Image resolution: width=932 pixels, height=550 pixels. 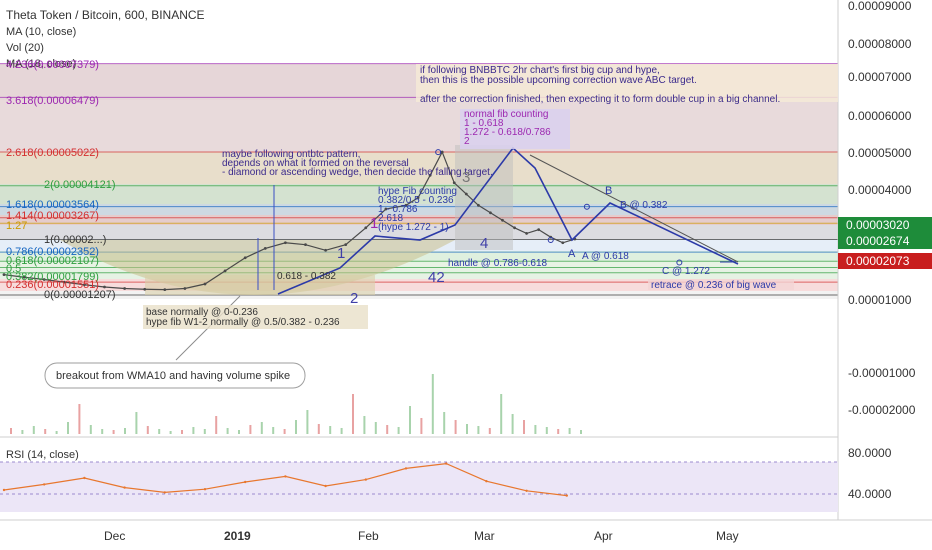 What do you see at coordinates (413, 227) in the screenshot?
I see `hype-fib-note: (hype 1.272 - 1)` at bounding box center [413, 227].